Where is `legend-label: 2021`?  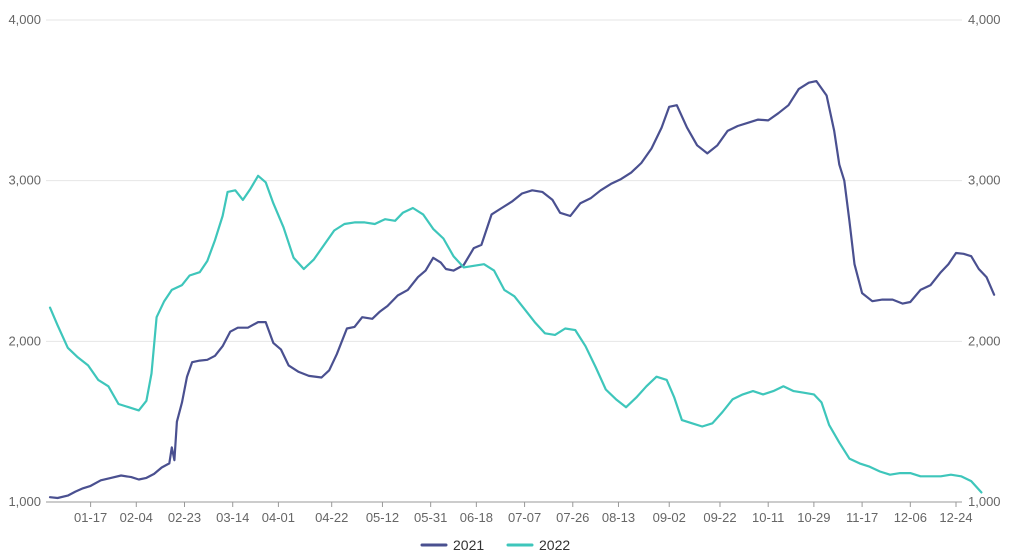 legend-label: 2021 is located at coordinates (468, 545).